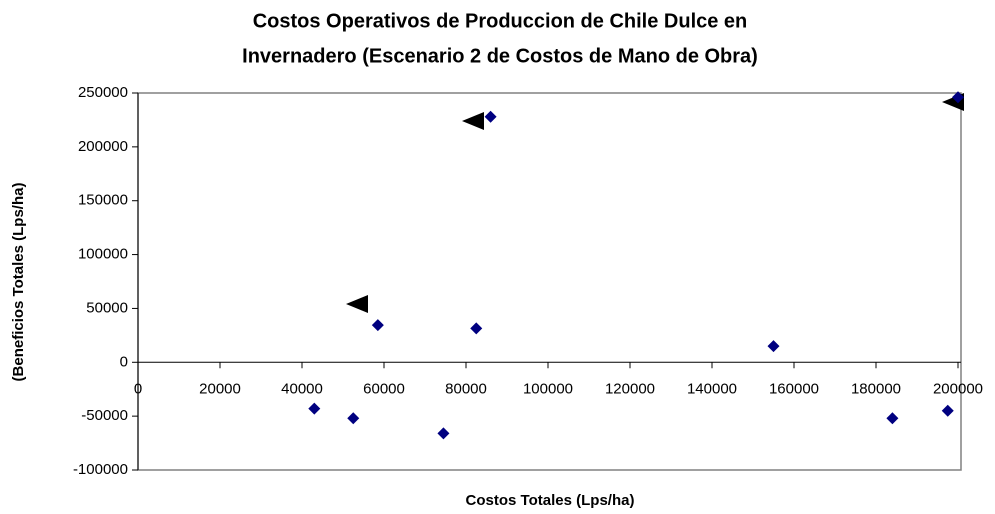 This screenshot has height=514, width=995. Describe the element at coordinates (103, 254) in the screenshot. I see `y-tick-label: 100000` at that location.